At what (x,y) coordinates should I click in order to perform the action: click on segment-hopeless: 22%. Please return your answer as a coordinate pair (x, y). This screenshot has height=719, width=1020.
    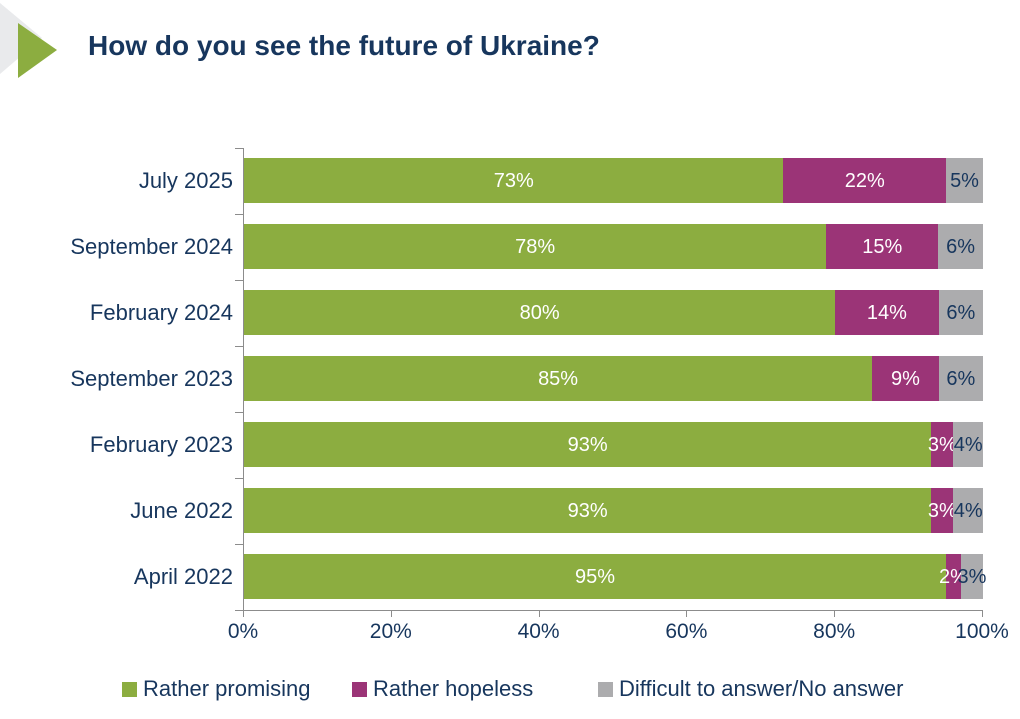
    Looking at the image, I should click on (865, 180).